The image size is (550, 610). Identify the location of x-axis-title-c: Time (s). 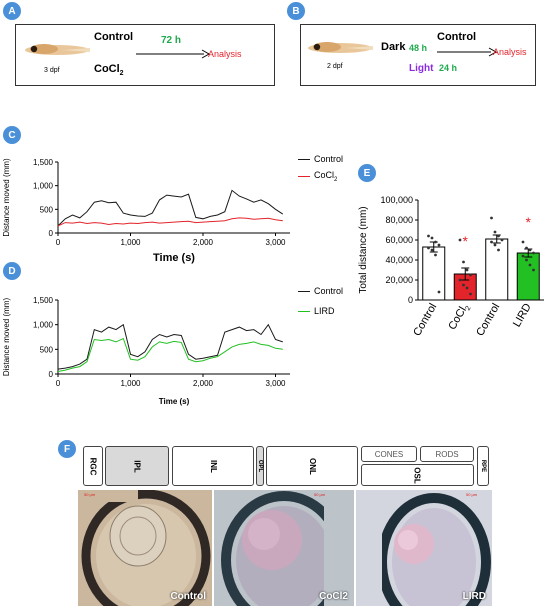
(174, 258).